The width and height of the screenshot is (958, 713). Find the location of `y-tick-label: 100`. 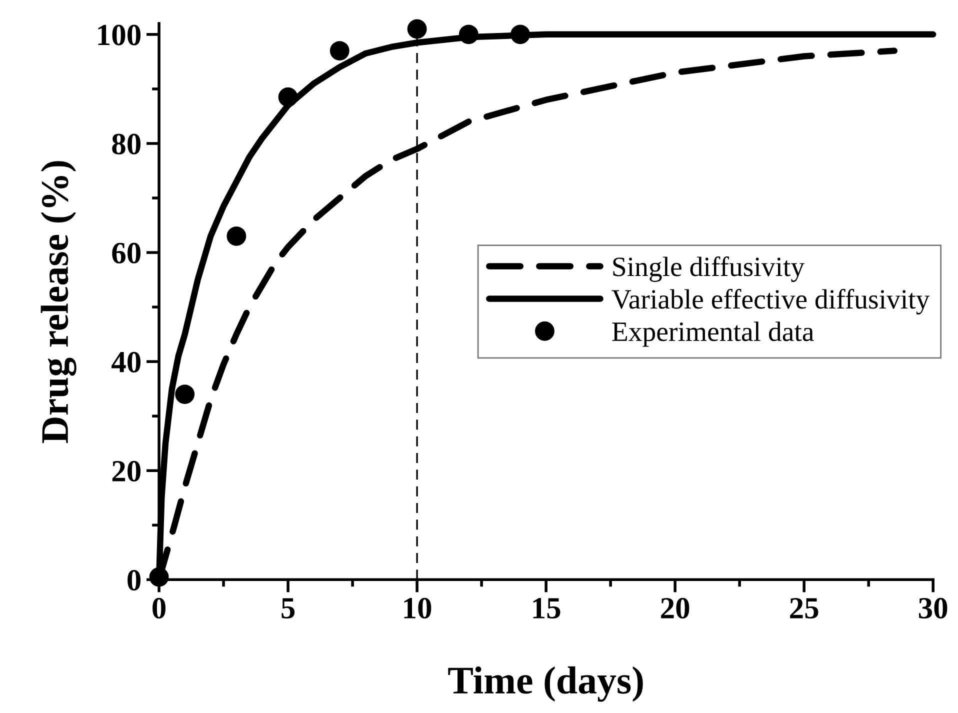

y-tick-label: 100 is located at coordinates (119, 35).